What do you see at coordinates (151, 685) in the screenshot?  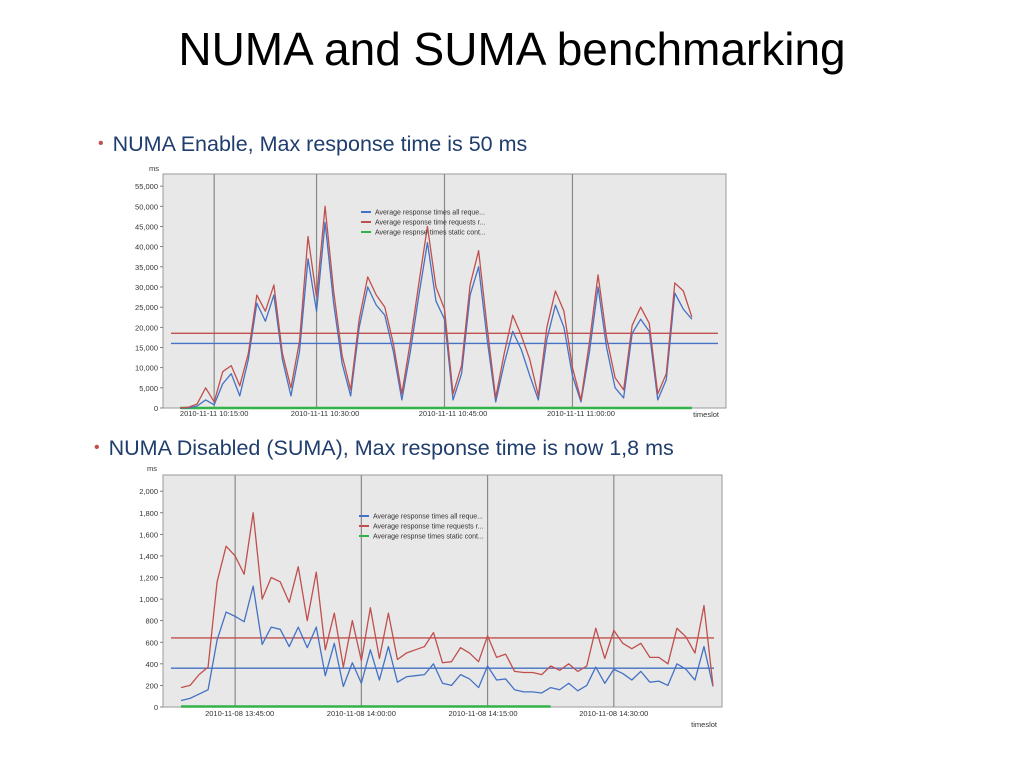 I see `y-tick-label: 200` at bounding box center [151, 685].